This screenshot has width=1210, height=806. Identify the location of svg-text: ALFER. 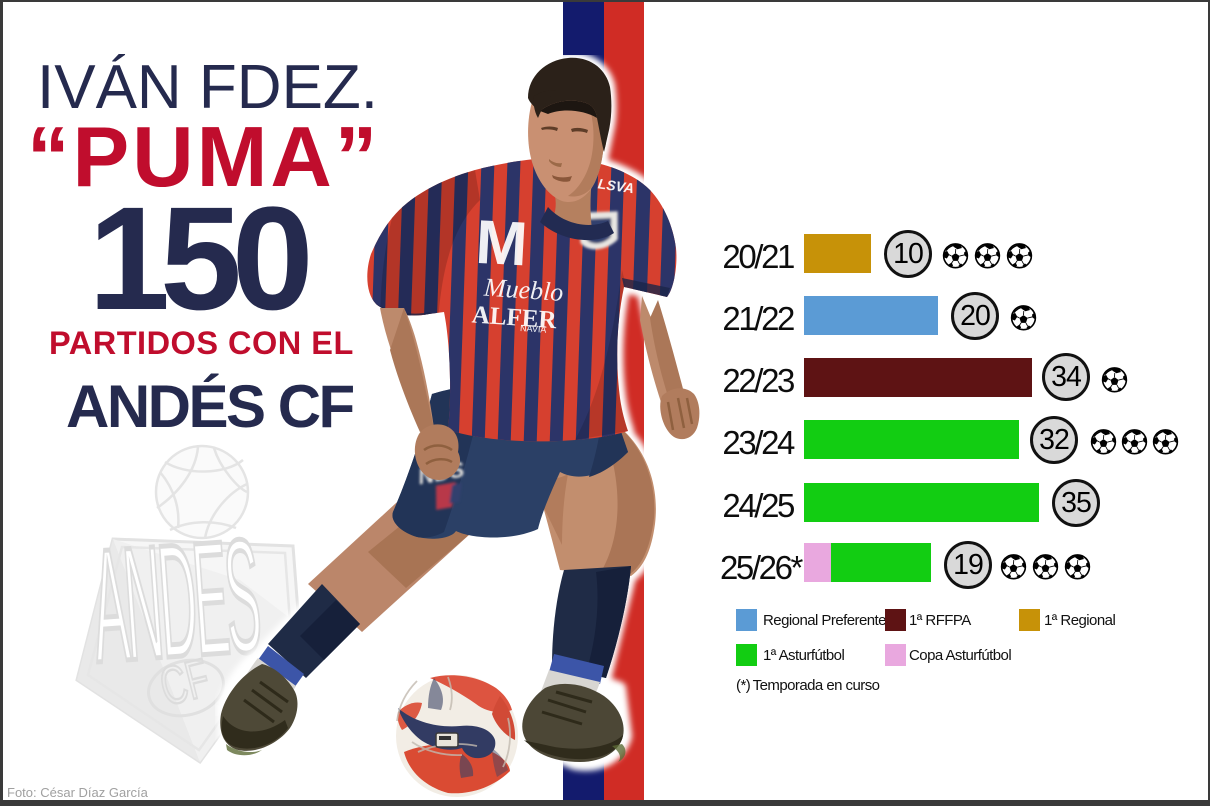
(514, 317).